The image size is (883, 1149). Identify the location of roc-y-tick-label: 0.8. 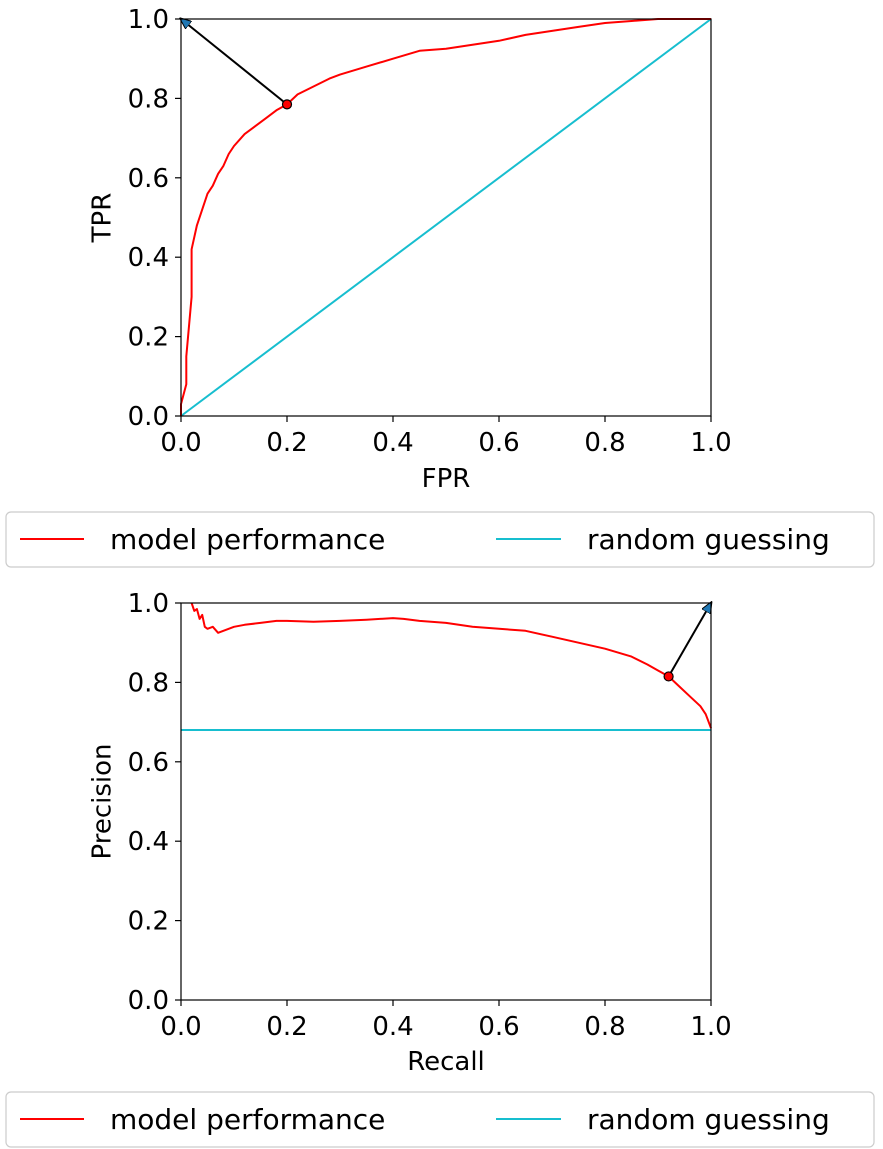
(148, 99).